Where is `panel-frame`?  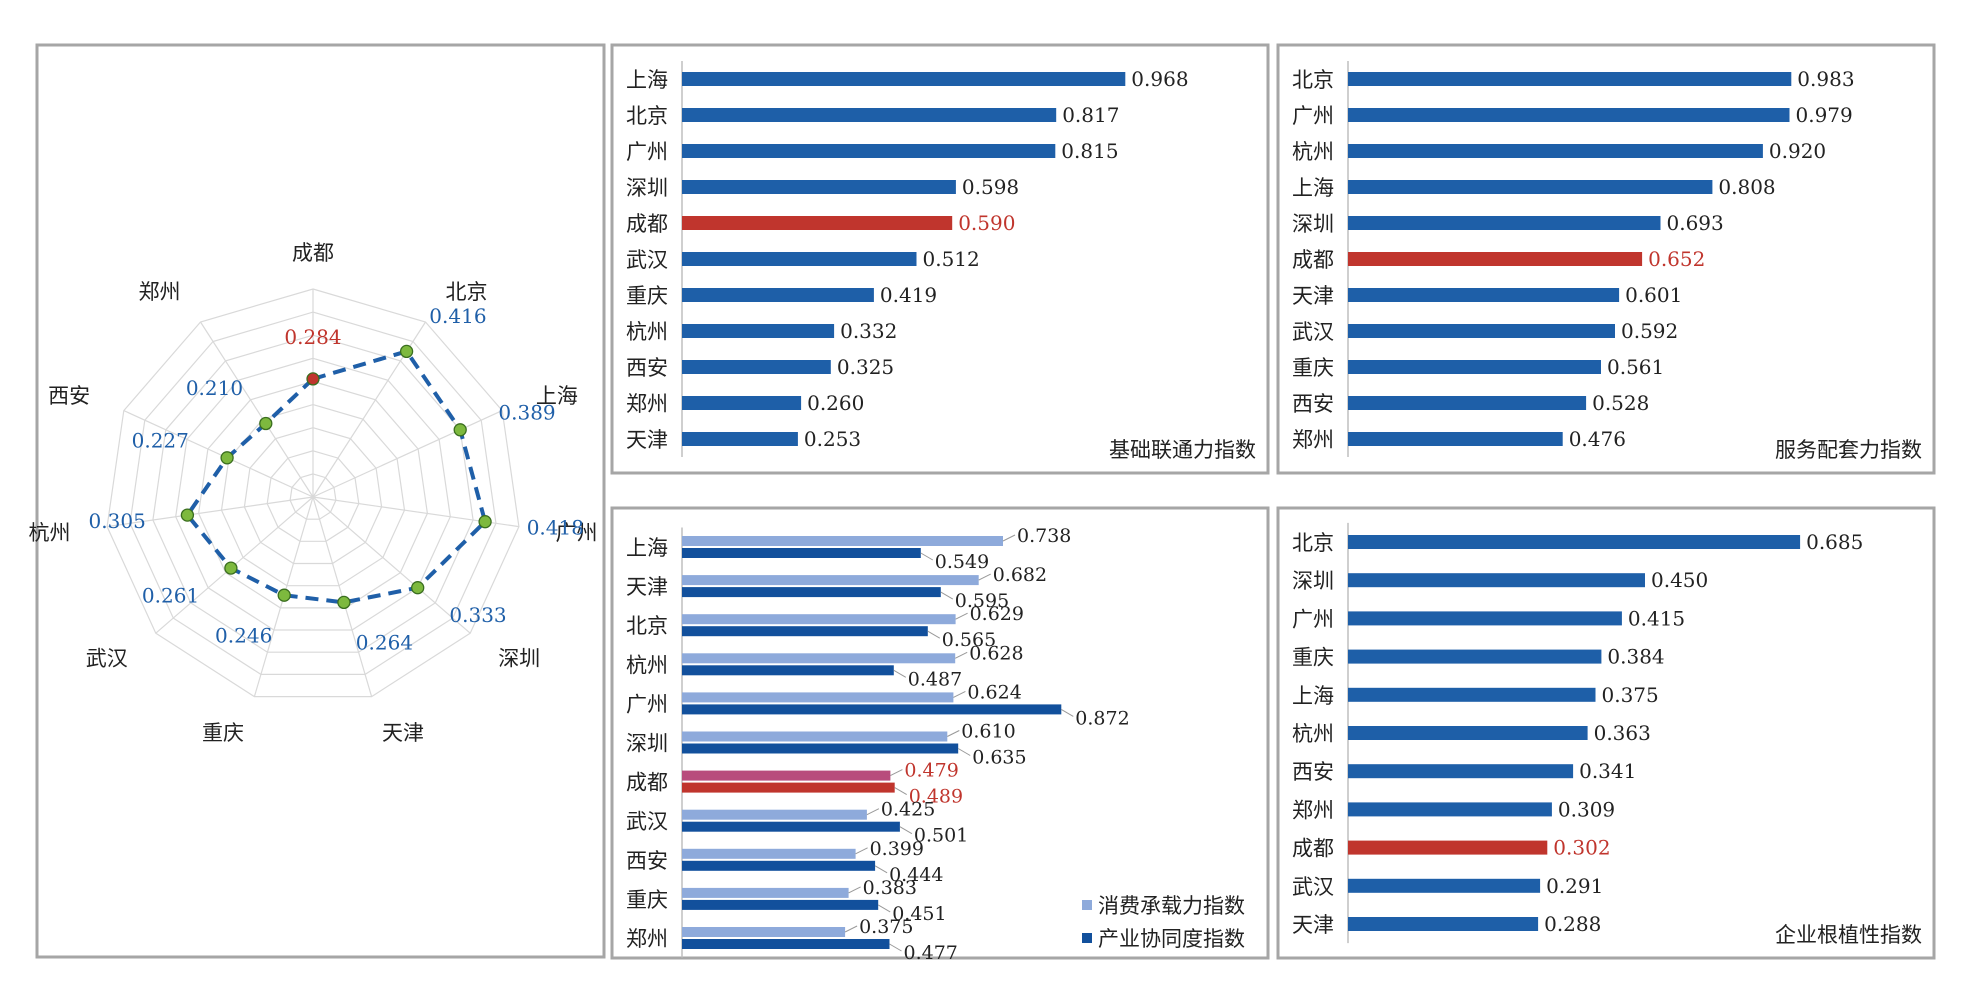 panel-frame is located at coordinates (1606, 259).